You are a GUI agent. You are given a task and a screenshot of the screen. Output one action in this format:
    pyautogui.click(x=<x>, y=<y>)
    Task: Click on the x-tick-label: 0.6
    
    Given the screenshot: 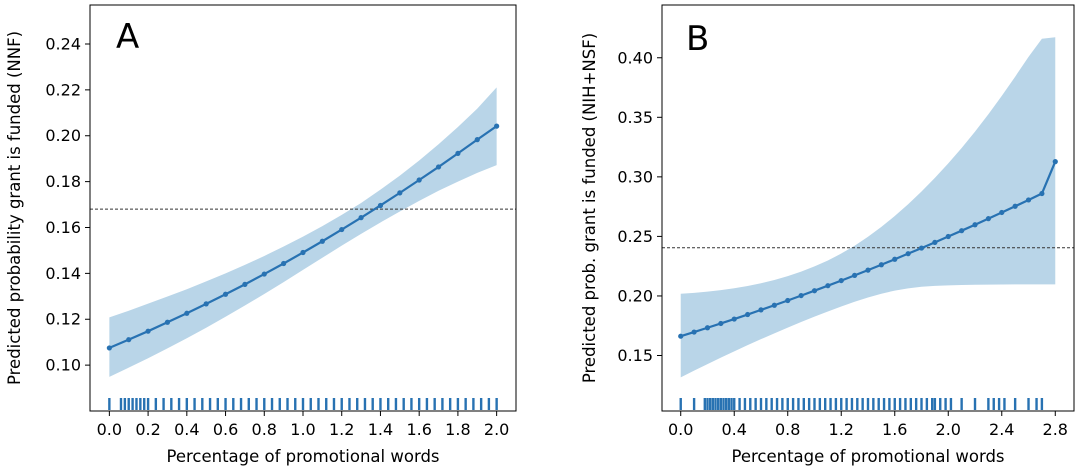 What is the action you would take?
    pyautogui.click(x=225, y=429)
    